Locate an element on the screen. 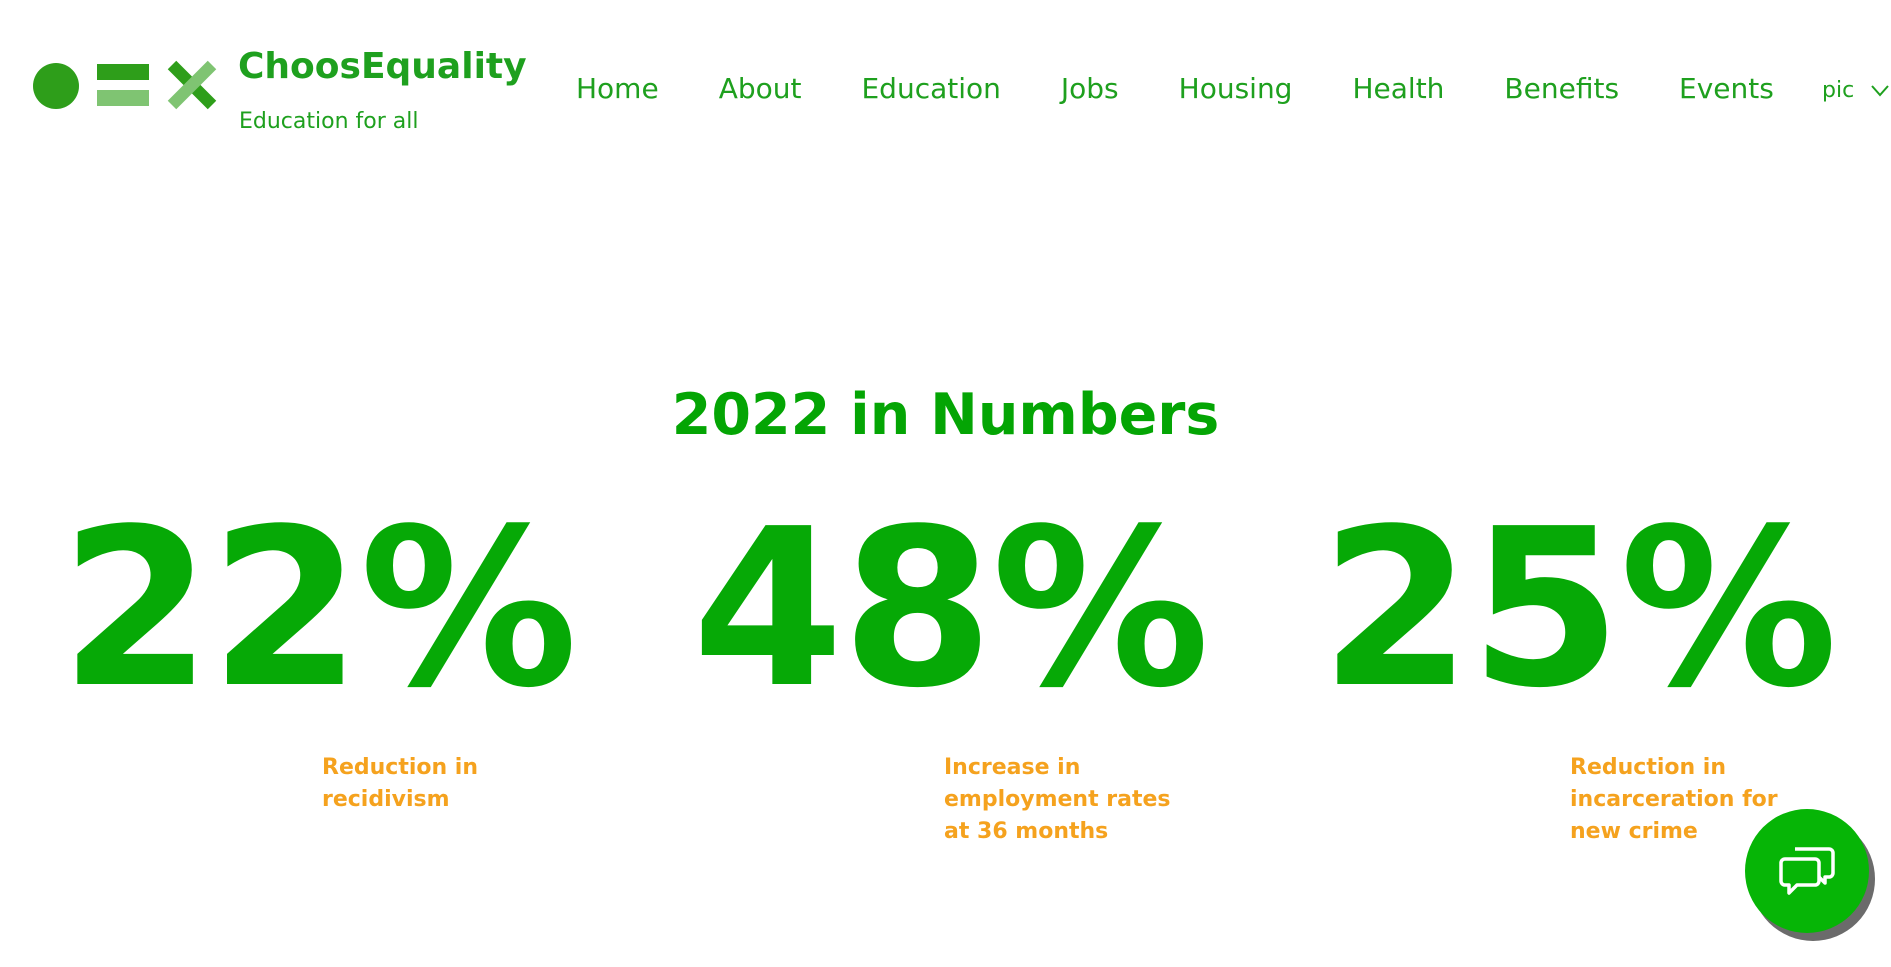  section-title: 2022 in Numbers is located at coordinates (945, 415).